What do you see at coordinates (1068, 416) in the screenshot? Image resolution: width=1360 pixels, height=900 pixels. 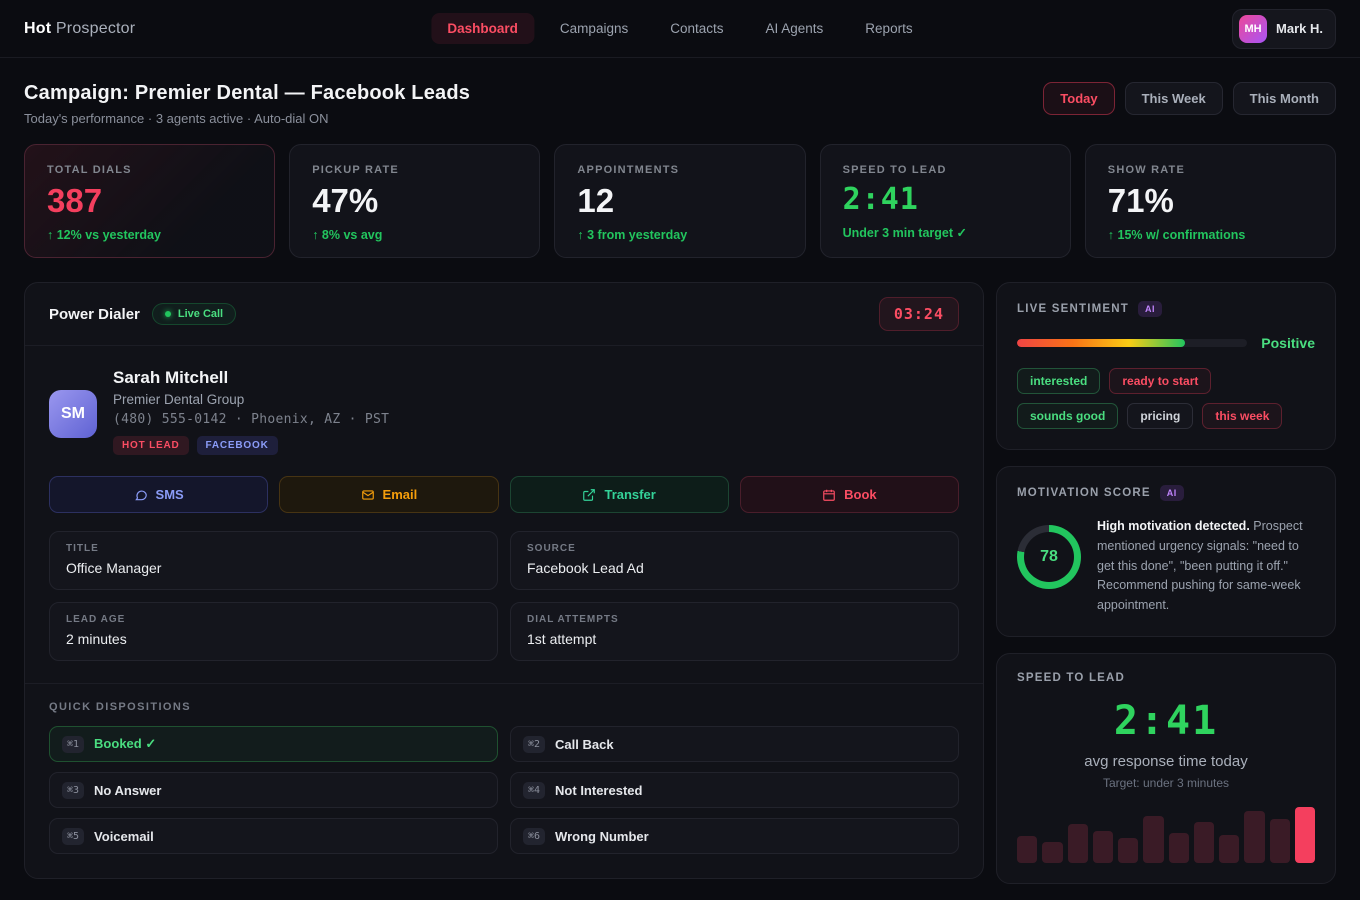 I see `tag-sounds-good: sounds good` at bounding box center [1068, 416].